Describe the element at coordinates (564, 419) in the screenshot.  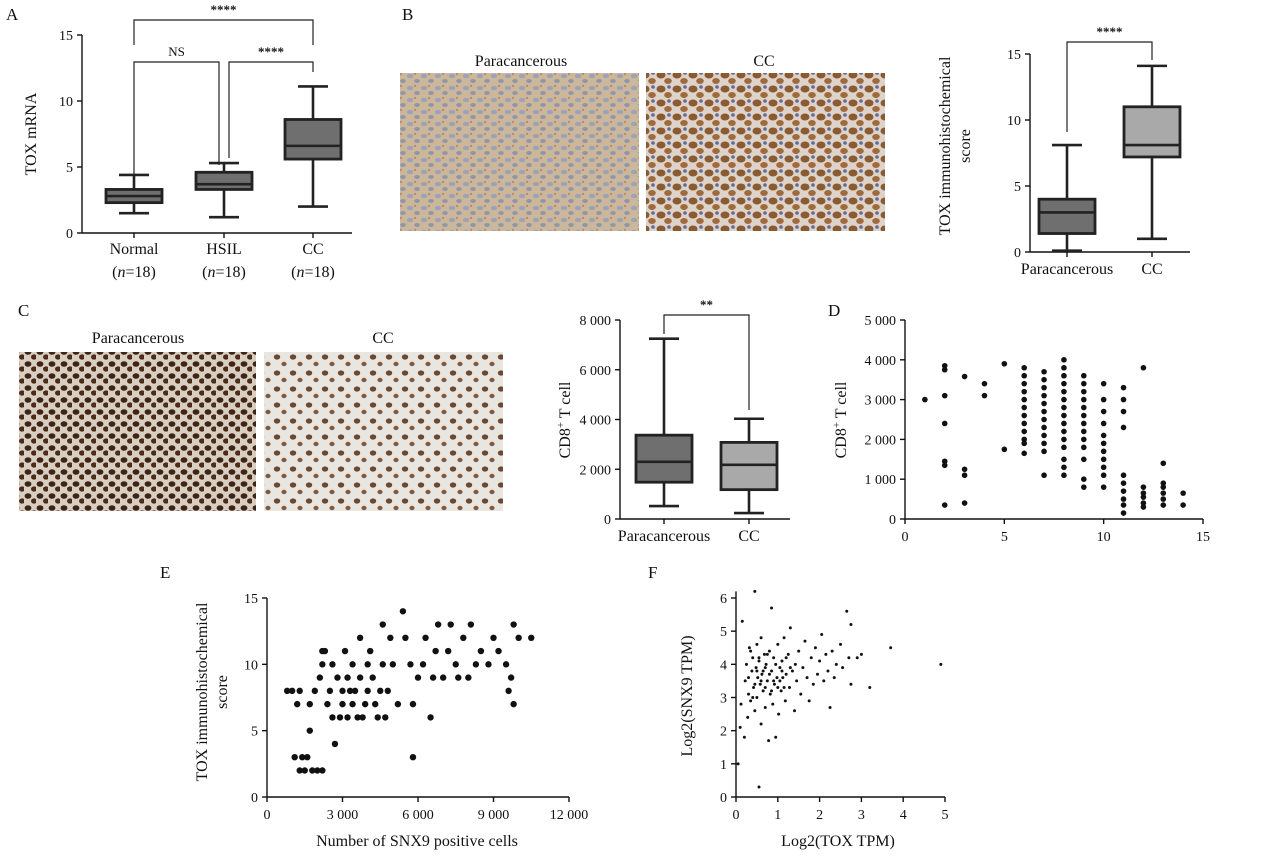
I see `chart-c-y-label: CD8+ T cell` at that location.